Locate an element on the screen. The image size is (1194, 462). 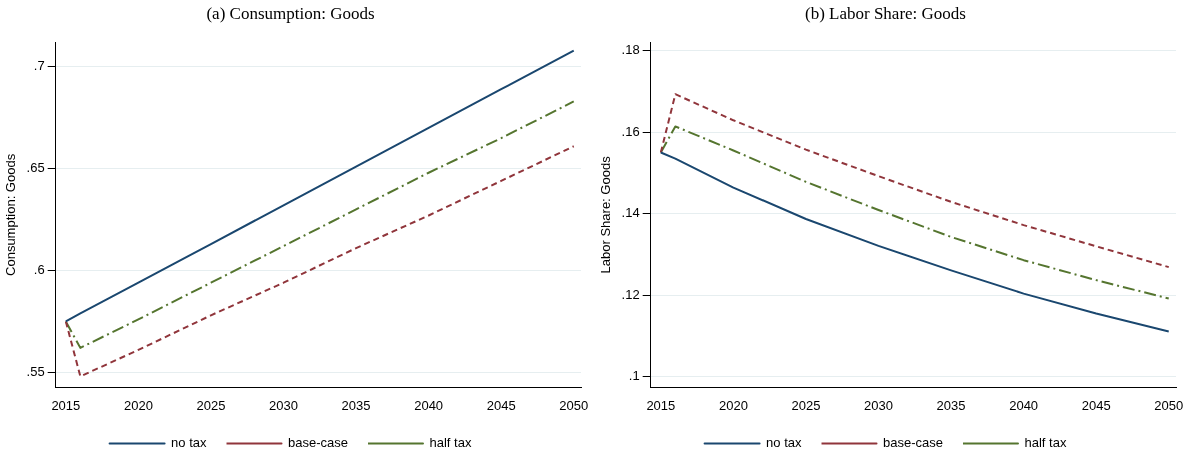
y-tick-label: .55 is located at coordinates (35, 371).